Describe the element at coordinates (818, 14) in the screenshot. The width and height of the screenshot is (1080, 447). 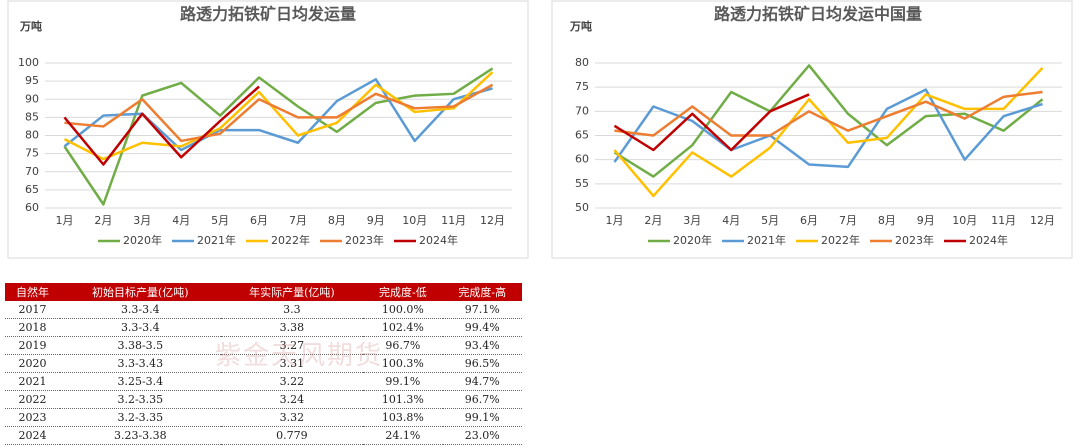
I see `chart-title: 路透力拓铁矿日均发运中国量` at that location.